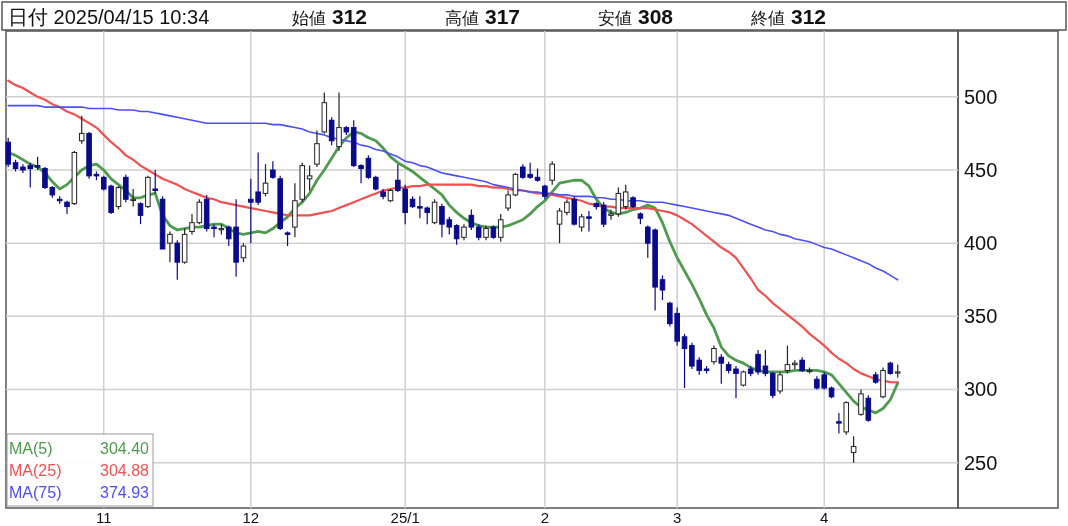  Describe the element at coordinates (103, 517) in the screenshot. I see `x-tick-label: 11` at that location.